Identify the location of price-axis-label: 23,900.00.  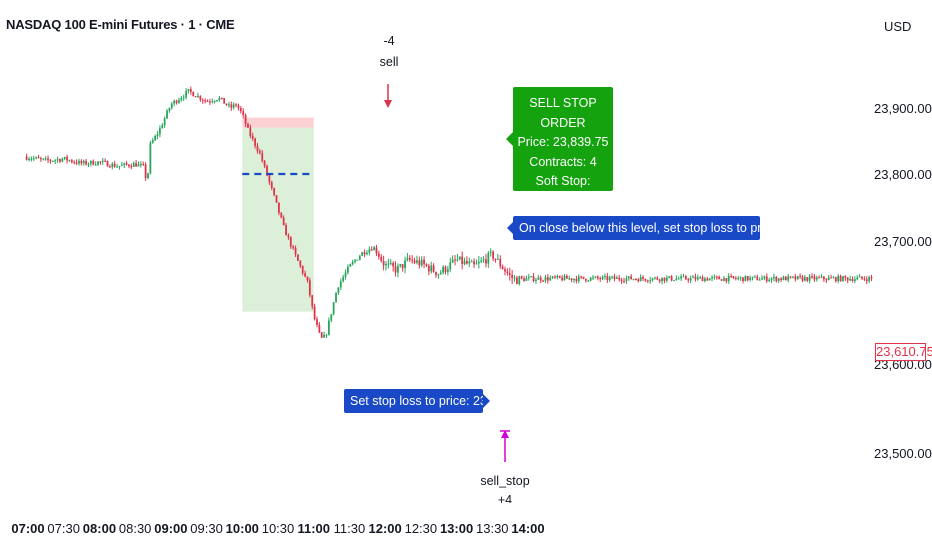
(903, 108).